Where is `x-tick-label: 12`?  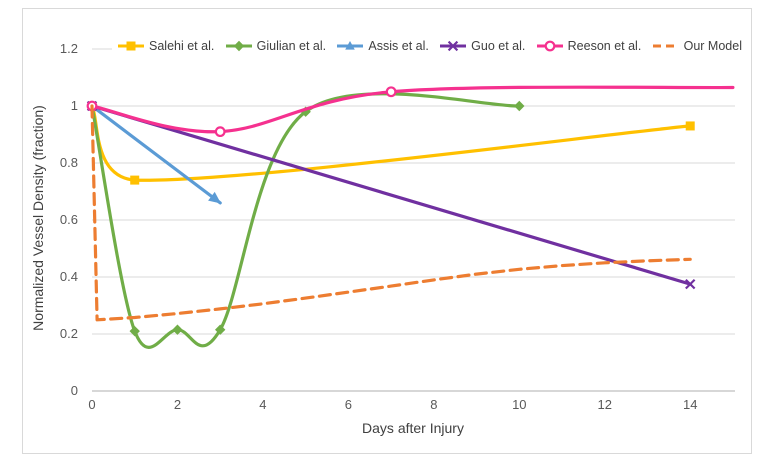
x-tick-label: 12 is located at coordinates (604, 404).